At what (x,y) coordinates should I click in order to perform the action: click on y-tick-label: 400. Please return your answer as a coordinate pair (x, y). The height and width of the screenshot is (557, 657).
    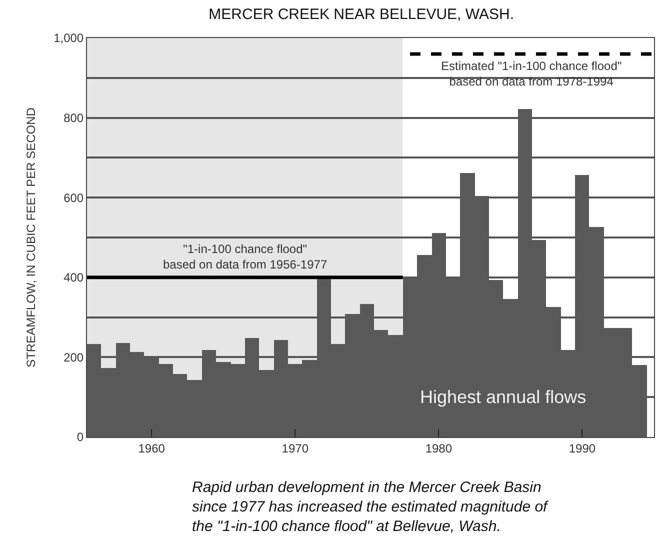
    Looking at the image, I should click on (74, 277).